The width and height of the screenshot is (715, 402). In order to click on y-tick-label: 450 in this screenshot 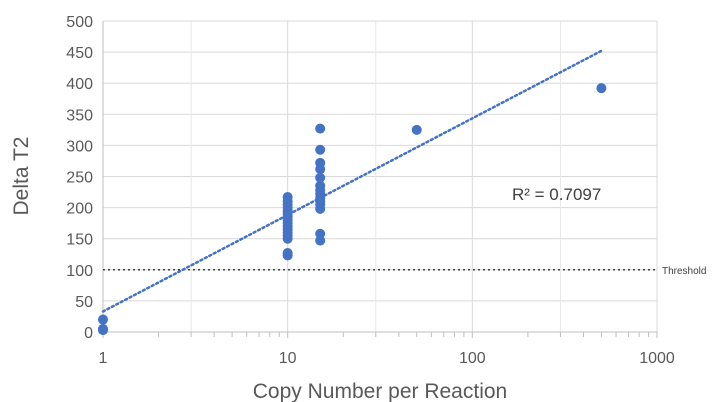, I will do `click(79, 53)`.